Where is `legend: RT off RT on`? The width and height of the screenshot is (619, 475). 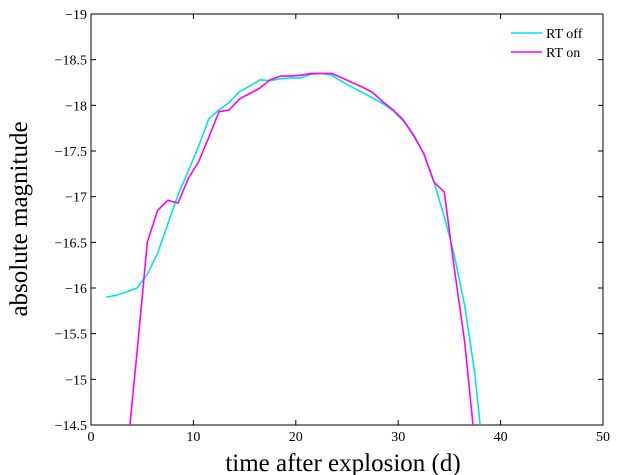
legend: RT off RT on is located at coordinates (547, 44).